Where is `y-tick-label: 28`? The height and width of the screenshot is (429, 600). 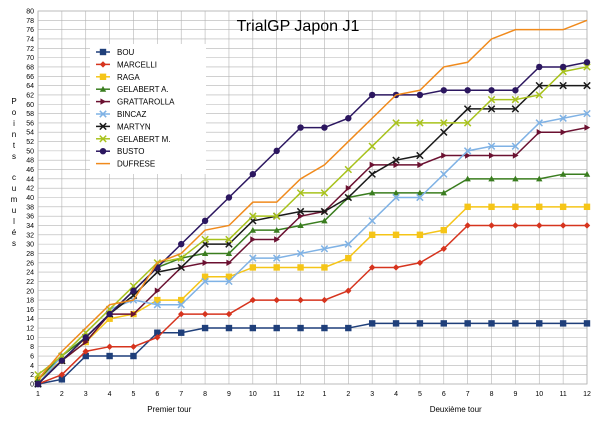 y-tick-label: 28 is located at coordinates (30, 254).